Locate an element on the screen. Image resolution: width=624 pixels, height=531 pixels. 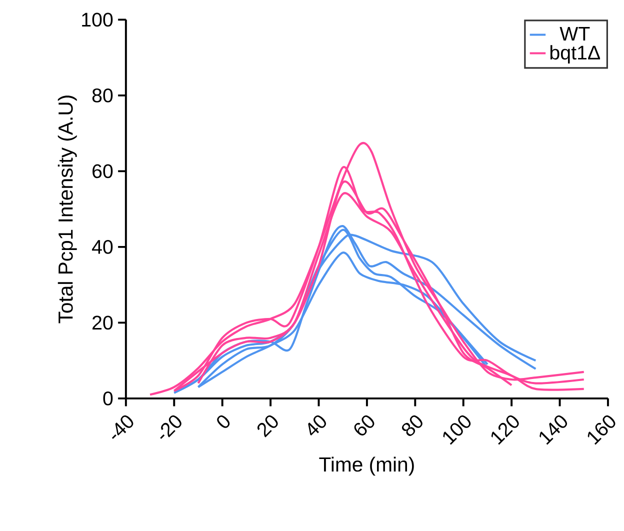
y-tick-label: 0 is located at coordinates (108, 398).